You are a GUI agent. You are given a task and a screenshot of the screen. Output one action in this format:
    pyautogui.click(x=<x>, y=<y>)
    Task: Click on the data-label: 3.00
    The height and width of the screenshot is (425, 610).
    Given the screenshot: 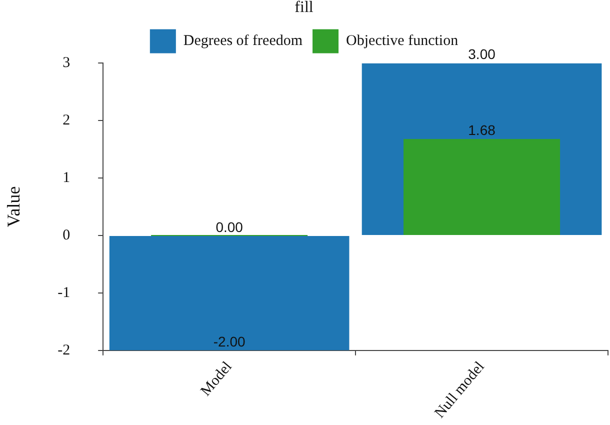 What is the action you would take?
    pyautogui.click(x=482, y=54)
    